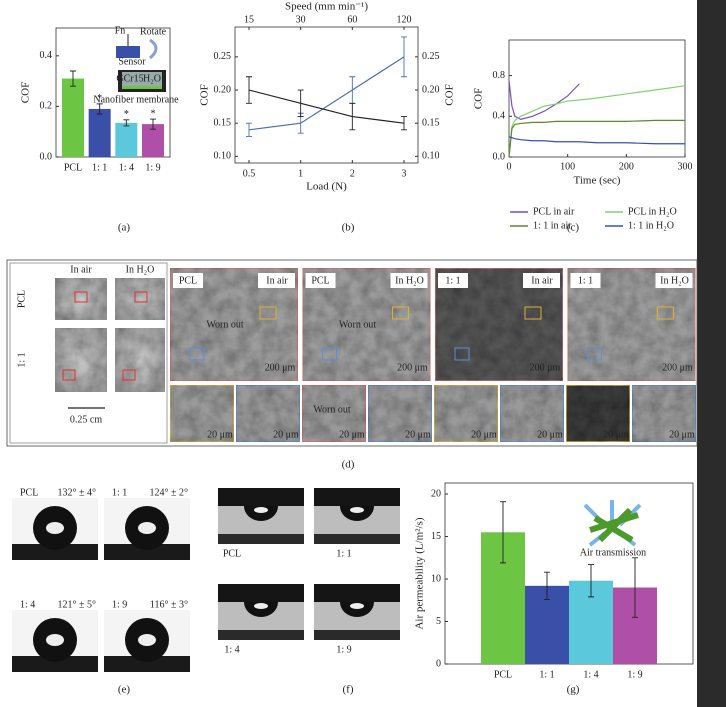  I want to click on panel-label: (b), so click(348, 228).